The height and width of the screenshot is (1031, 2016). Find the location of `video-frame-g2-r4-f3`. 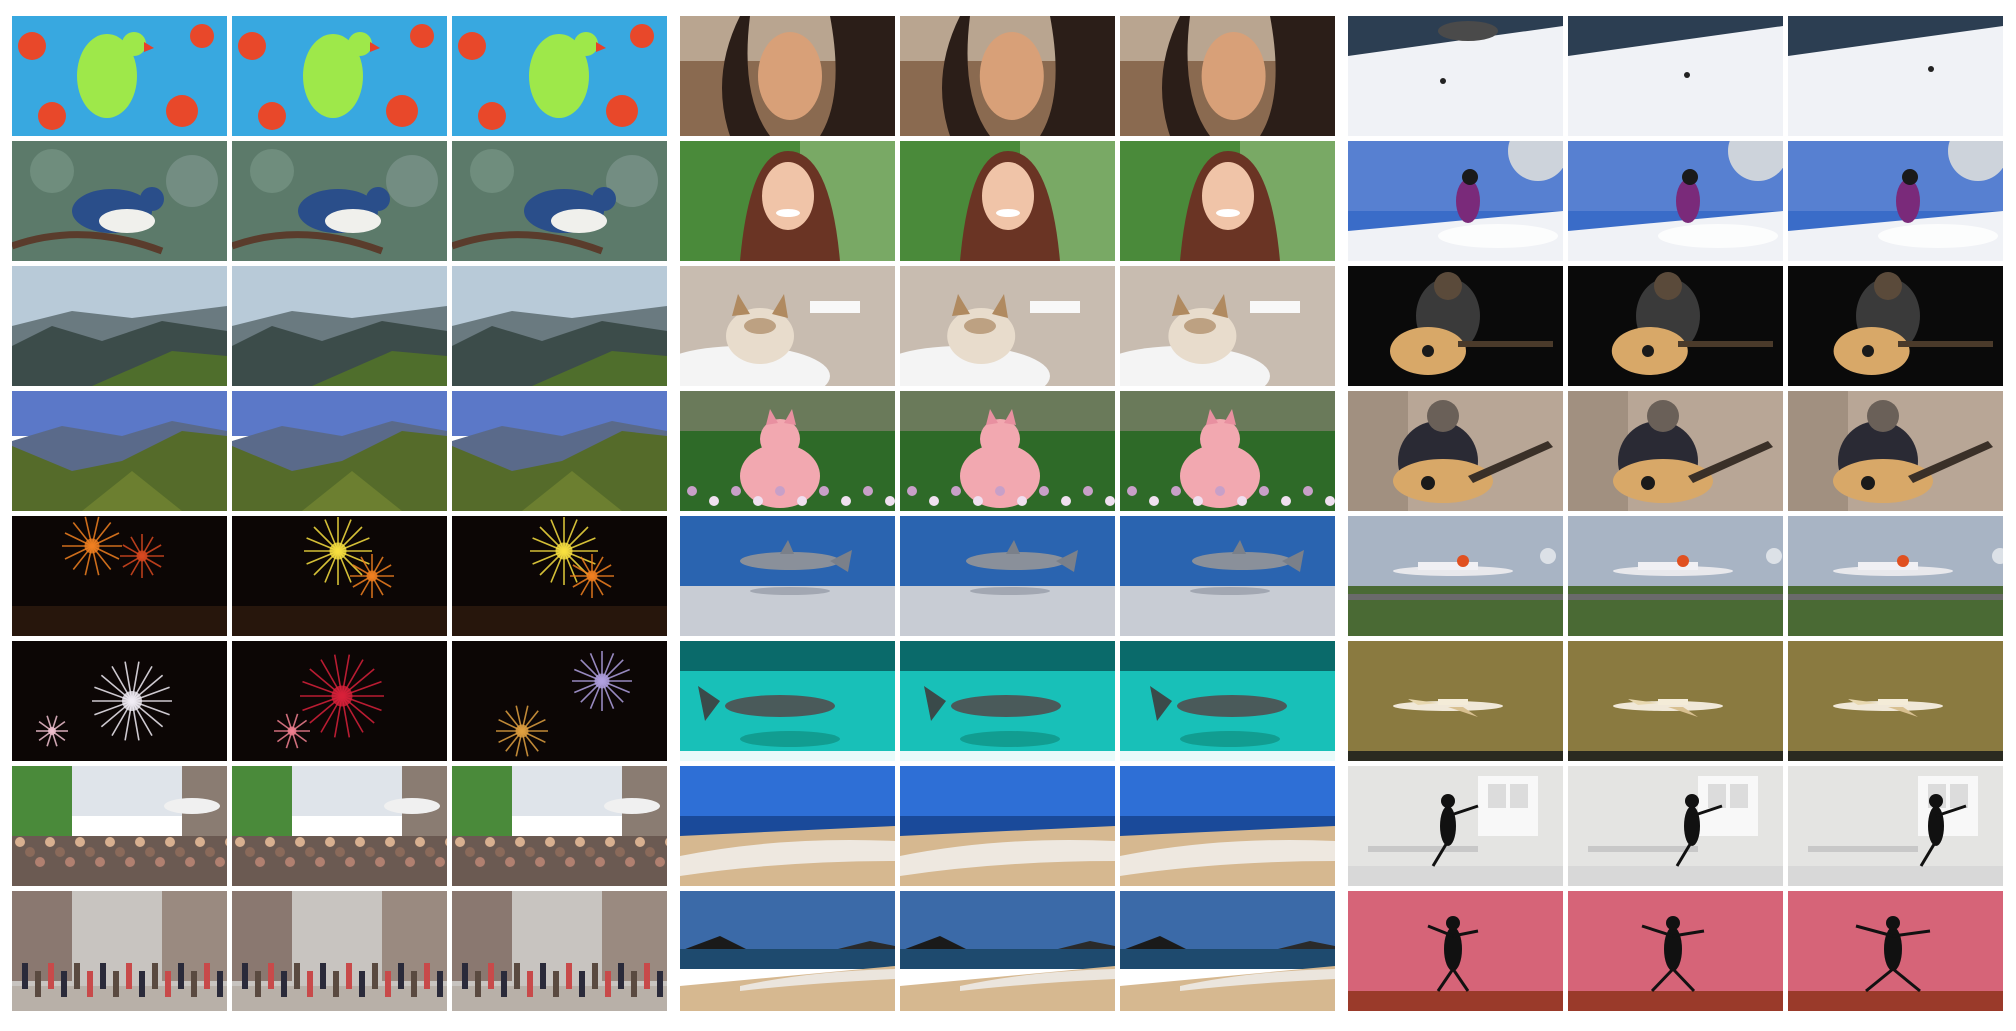

video-frame-g2-r4-f3 is located at coordinates (1227, 451).